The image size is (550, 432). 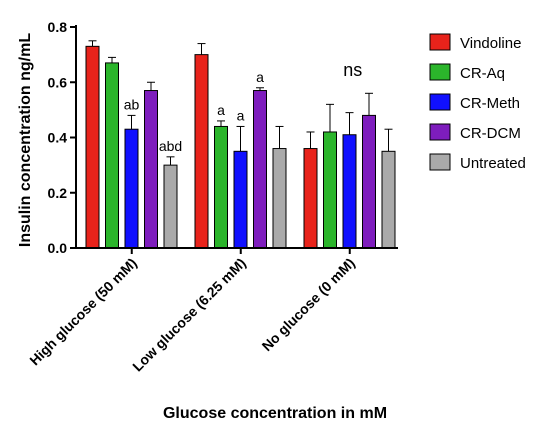 What do you see at coordinates (170, 146) in the screenshot?
I see `significance-label: abd` at bounding box center [170, 146].